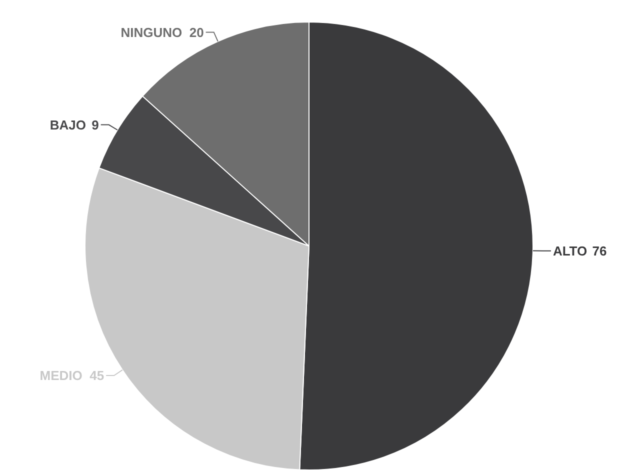 This screenshot has height=475, width=622. What do you see at coordinates (570, 250) in the screenshot?
I see `slice-label: ALTO` at bounding box center [570, 250].